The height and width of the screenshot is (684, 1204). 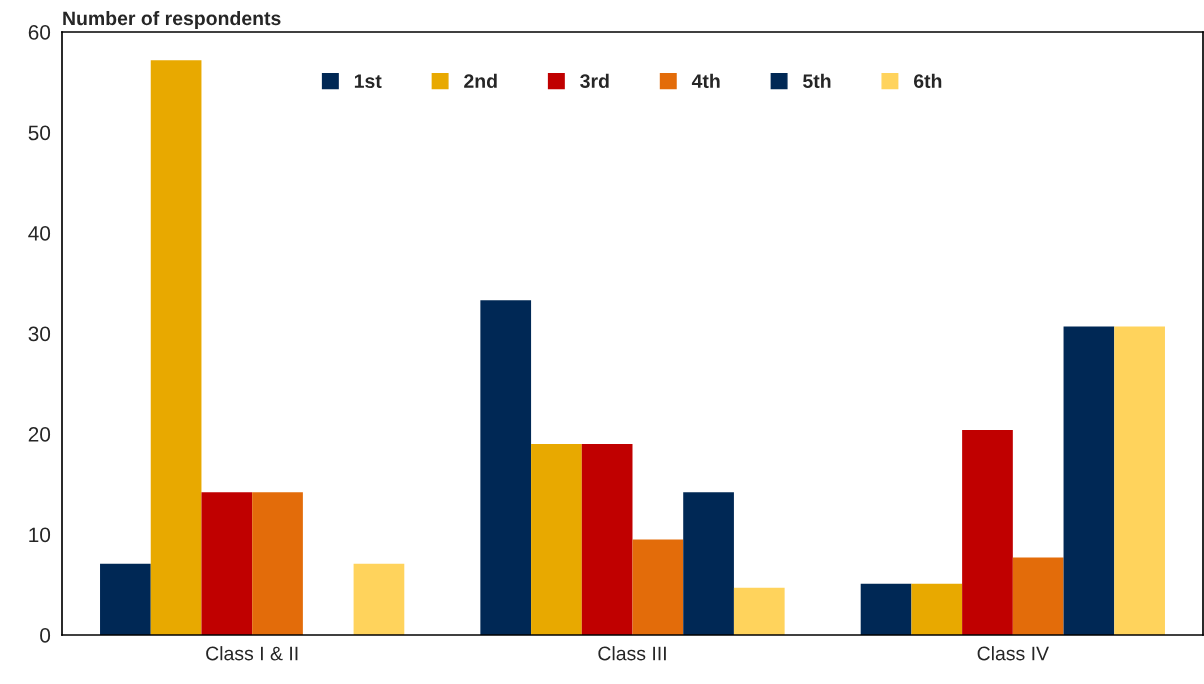 I want to click on legend-label: 5th, so click(x=817, y=81).